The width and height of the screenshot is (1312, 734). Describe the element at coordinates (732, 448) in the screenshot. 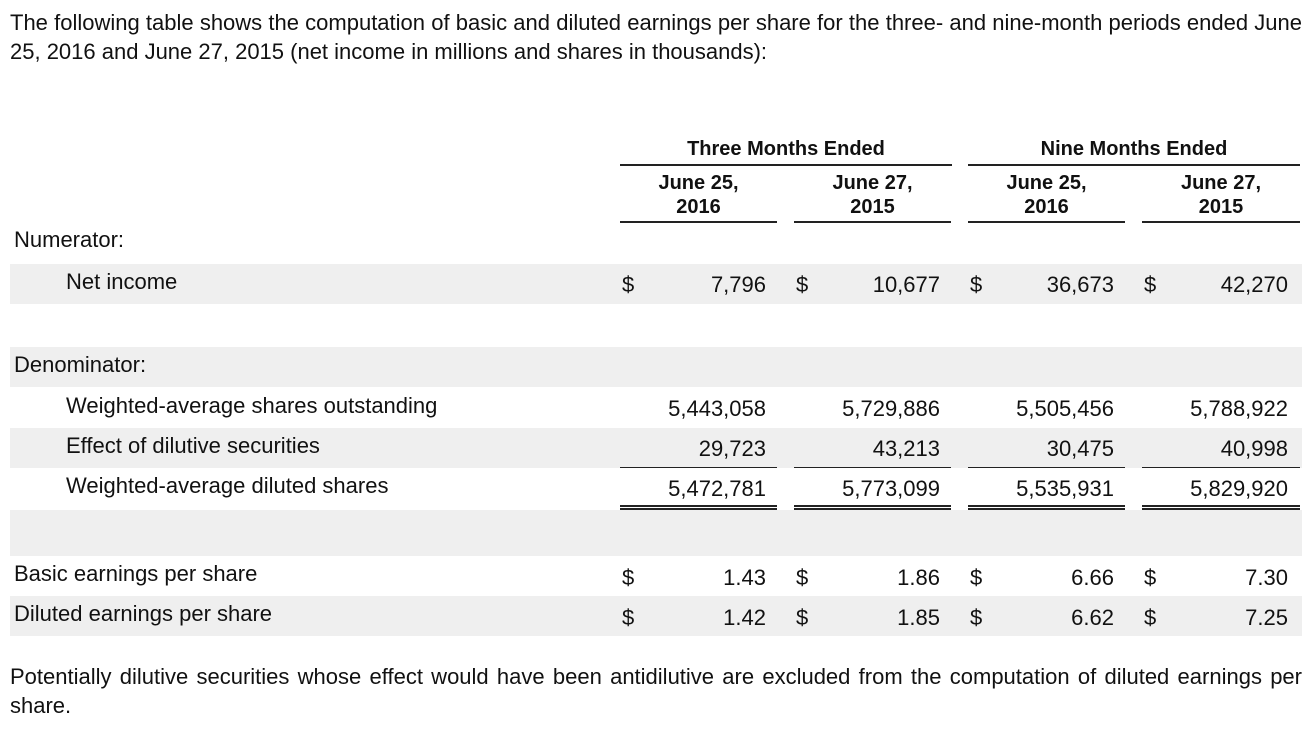

I see `dilutive-value: 29,723` at that location.